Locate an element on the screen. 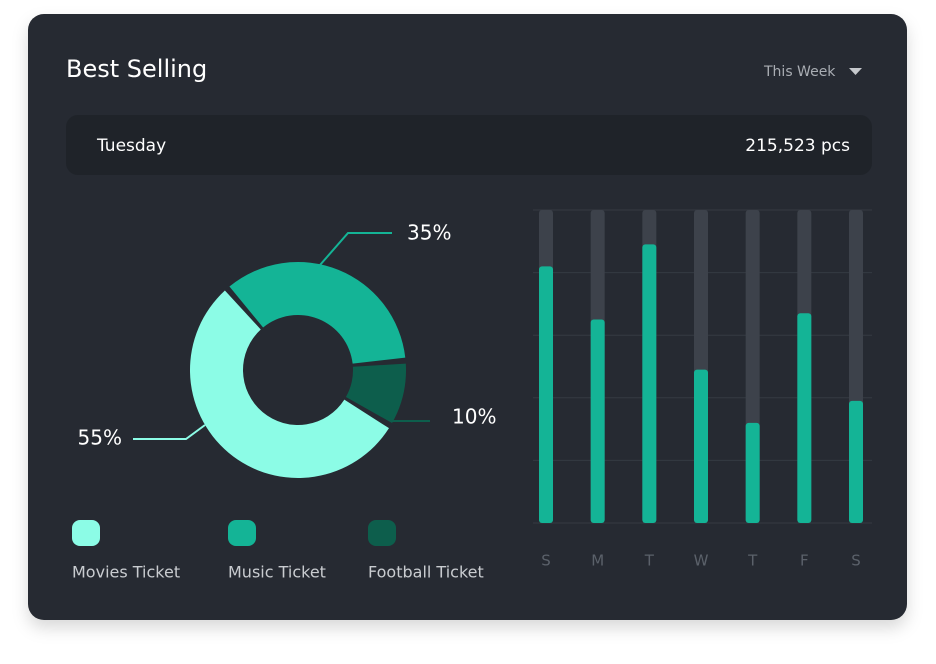 The image size is (936, 664). value-label: 55% is located at coordinates (100, 438).